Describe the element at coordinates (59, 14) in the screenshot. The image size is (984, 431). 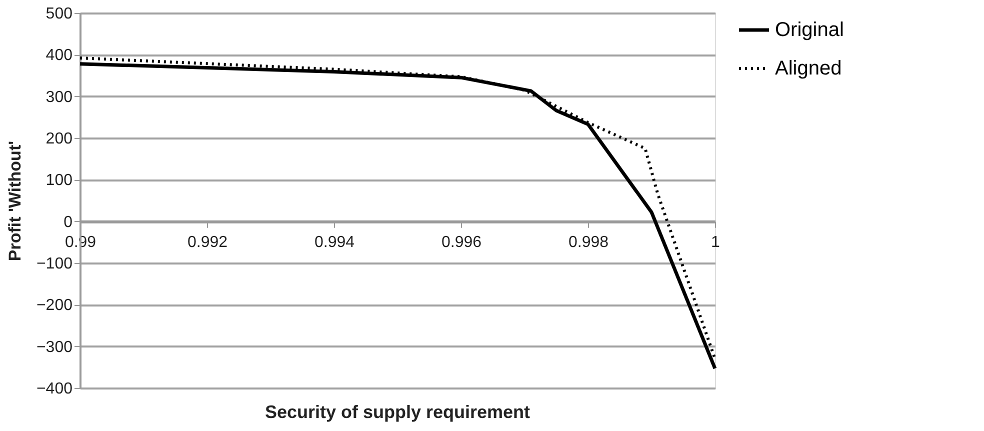
I see `y-tick-label: 500` at that location.